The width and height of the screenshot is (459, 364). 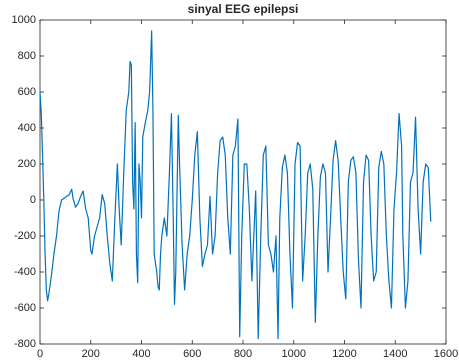 I want to click on chart-title: sinyal EEG epilepsi, so click(x=243, y=9).